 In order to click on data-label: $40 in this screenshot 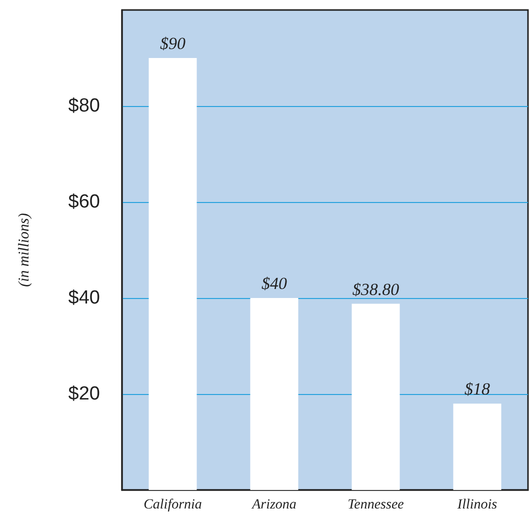, I will do `click(275, 283)`.